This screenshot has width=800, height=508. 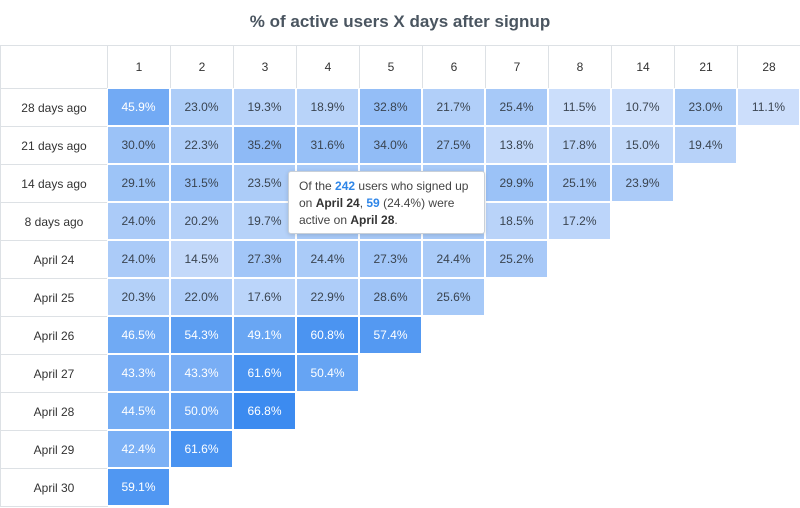 What do you see at coordinates (390, 145) in the screenshot?
I see `retention-cell: 34.0%` at bounding box center [390, 145].